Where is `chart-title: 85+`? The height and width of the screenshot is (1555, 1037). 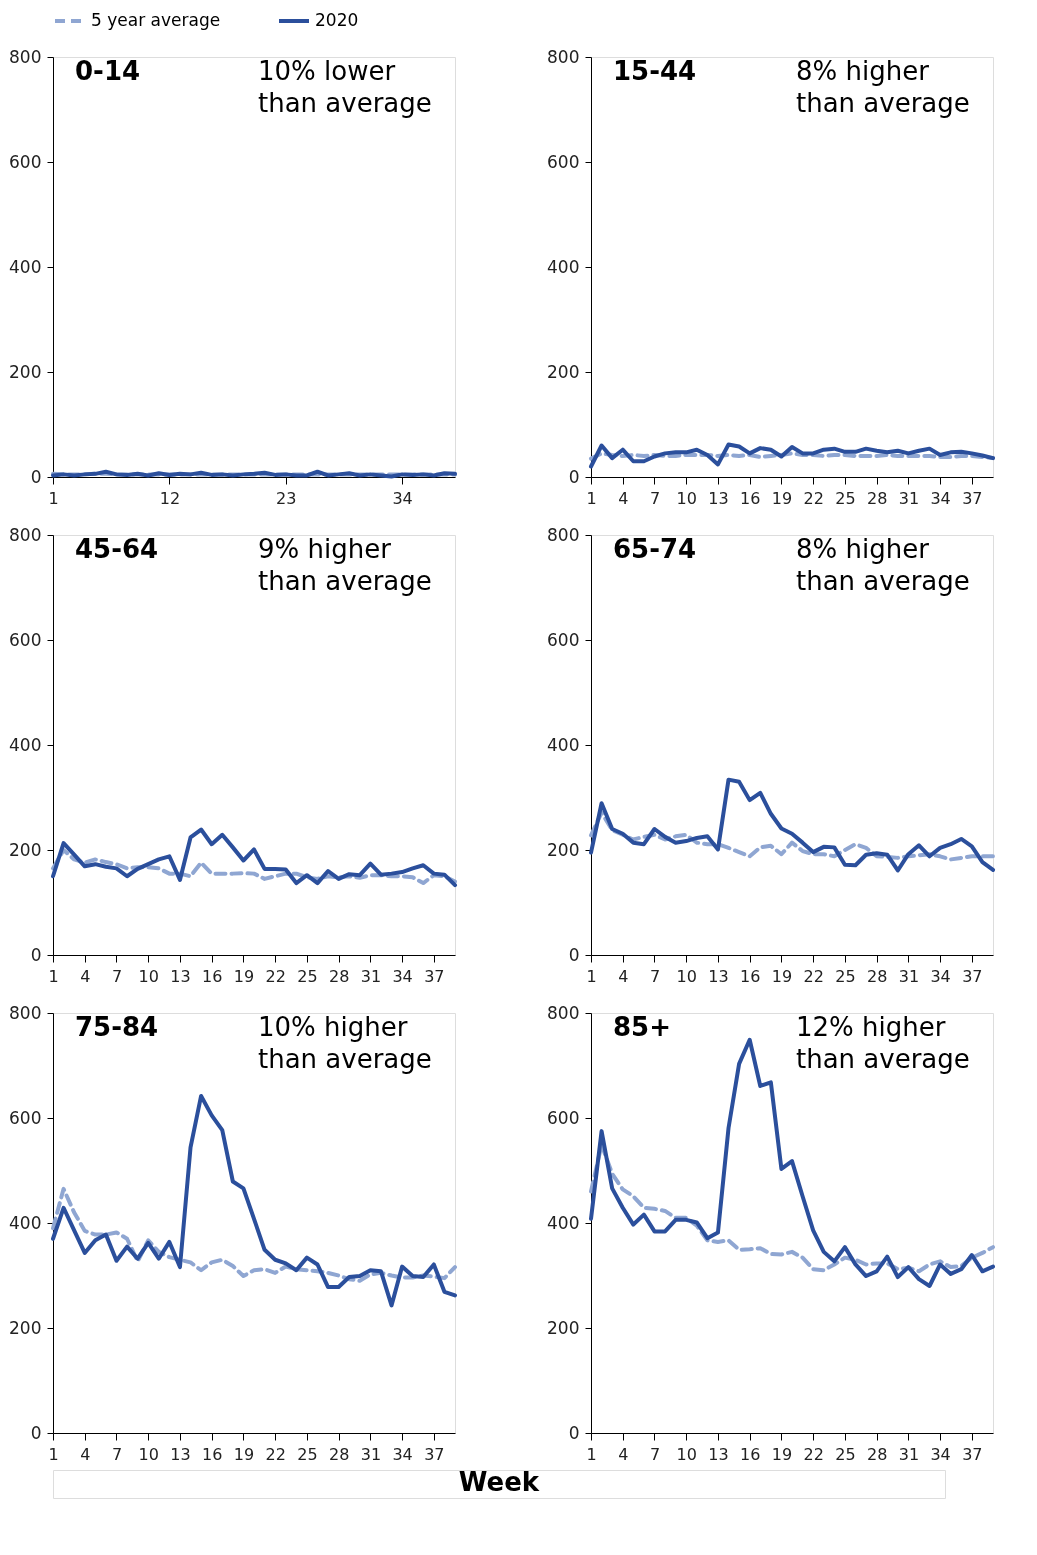 chart-title: 85+ is located at coordinates (642, 1027).